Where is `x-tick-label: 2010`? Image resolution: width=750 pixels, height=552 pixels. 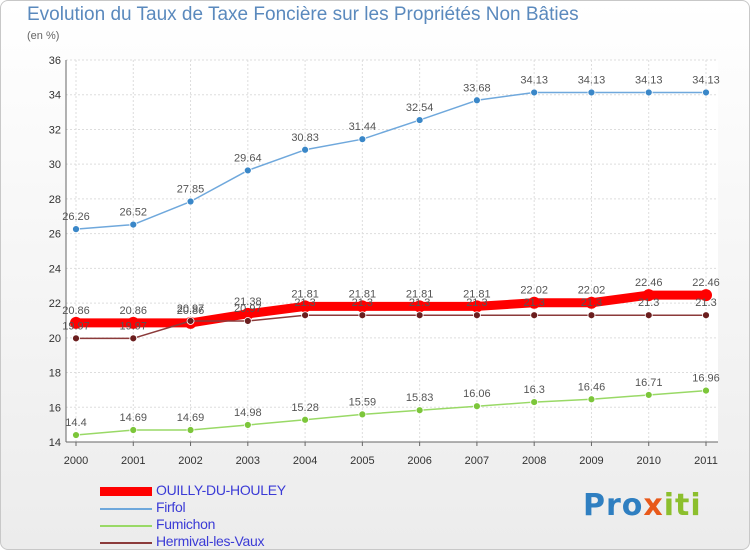 x-tick-label: 2010 is located at coordinates (648, 461).